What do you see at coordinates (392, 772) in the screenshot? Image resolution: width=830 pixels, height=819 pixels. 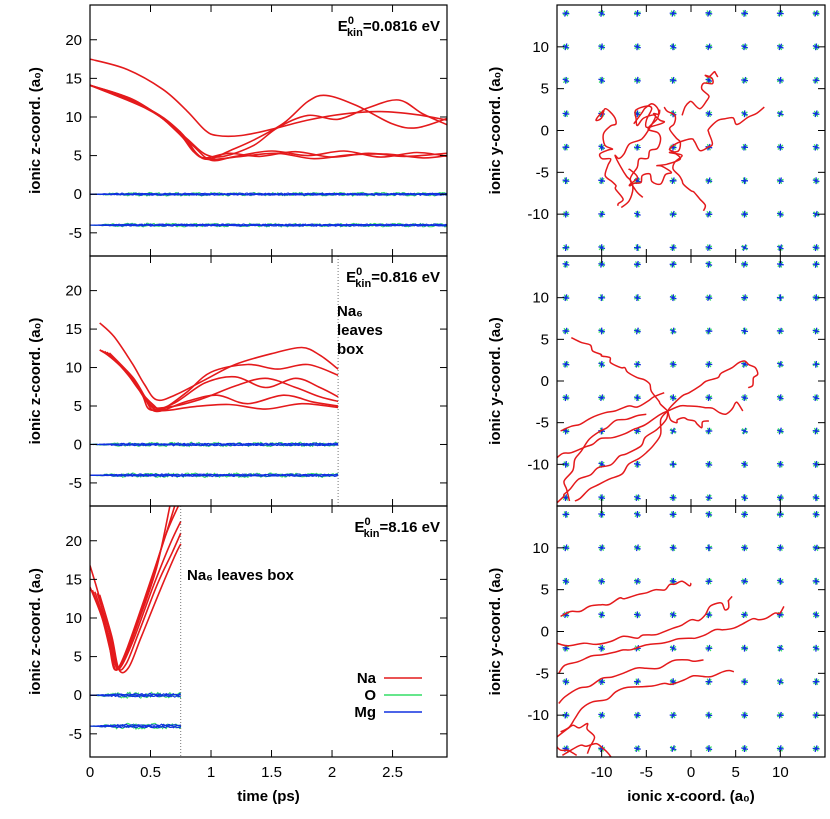 I see `x-tick-label: 2.5` at bounding box center [392, 772].